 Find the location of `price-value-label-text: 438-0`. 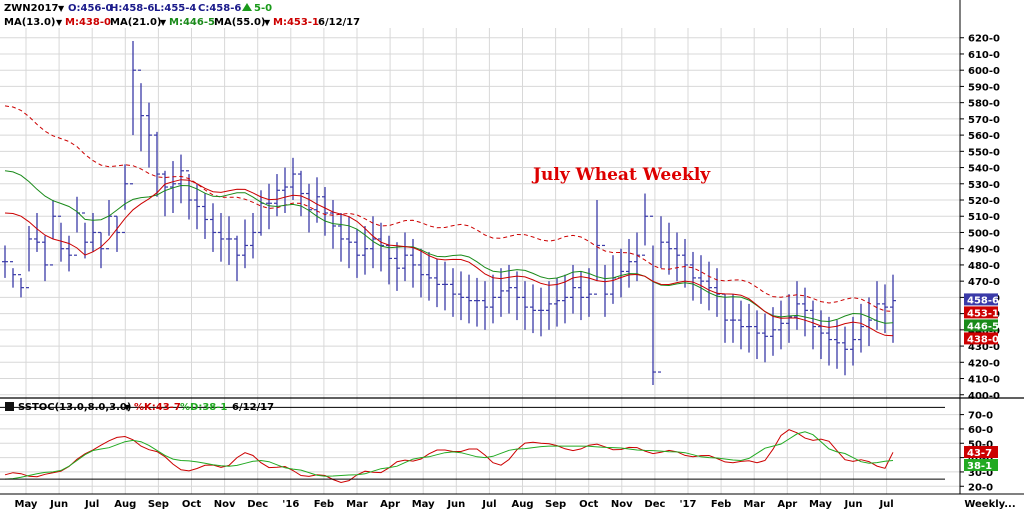

price-value-label-text: 438-0 is located at coordinates (983, 339).